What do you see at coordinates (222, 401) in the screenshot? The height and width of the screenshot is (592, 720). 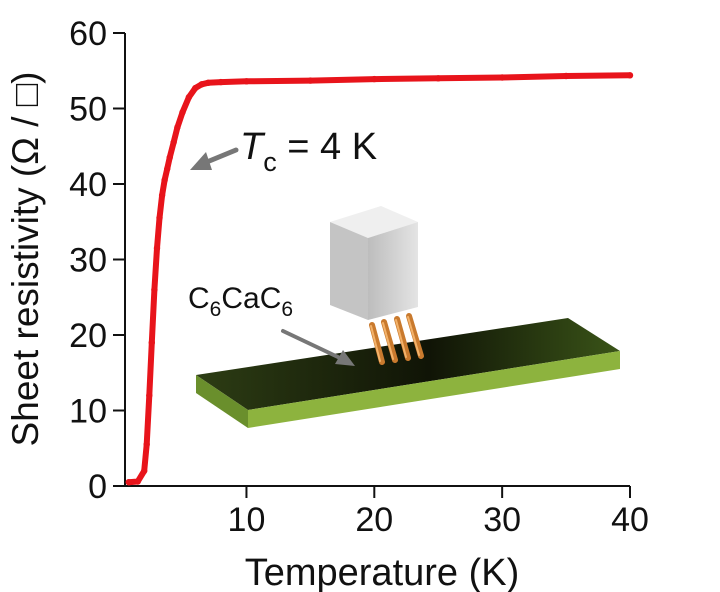 I see `substrate-front` at bounding box center [222, 401].